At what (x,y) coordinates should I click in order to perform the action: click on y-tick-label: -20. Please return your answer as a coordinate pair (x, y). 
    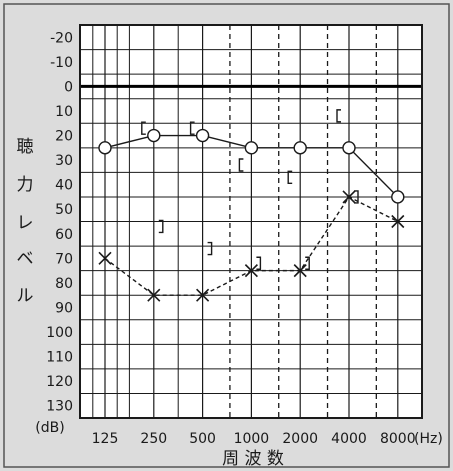
    Looking at the image, I should click on (61, 38).